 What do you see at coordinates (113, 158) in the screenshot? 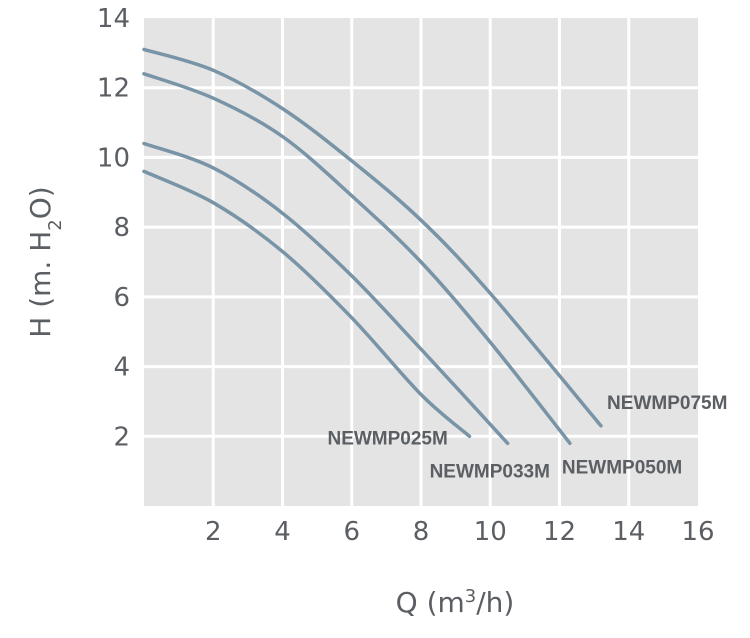
I see `y-tick-label: 10` at bounding box center [113, 158].